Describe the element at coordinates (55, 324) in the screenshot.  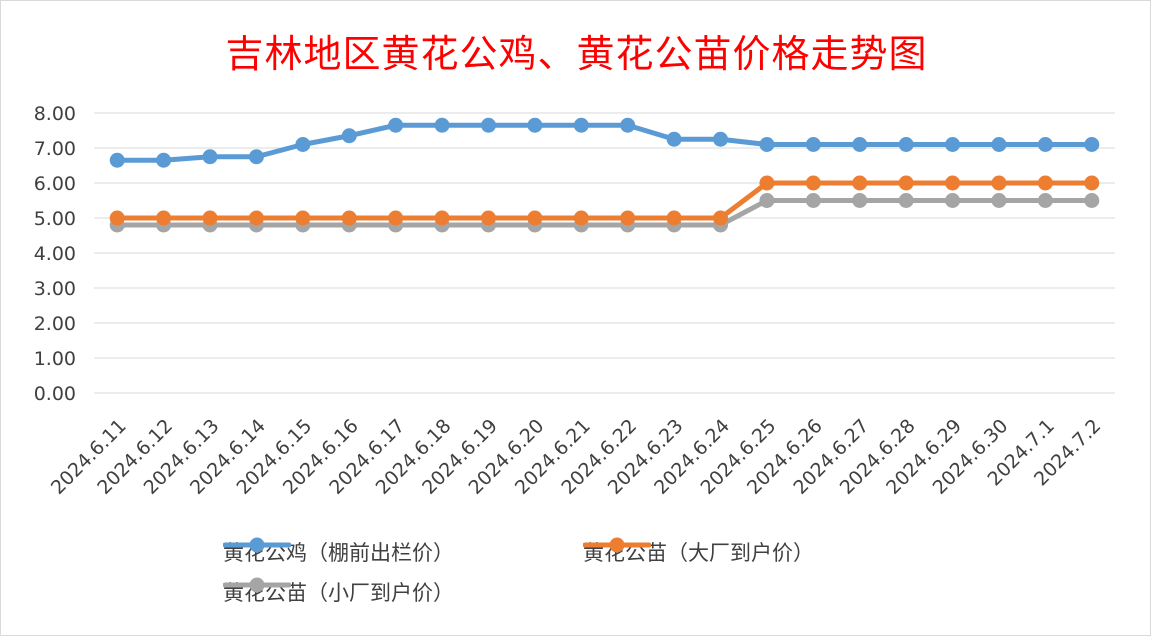
I see `y-tick-label: 2.00` at that location.